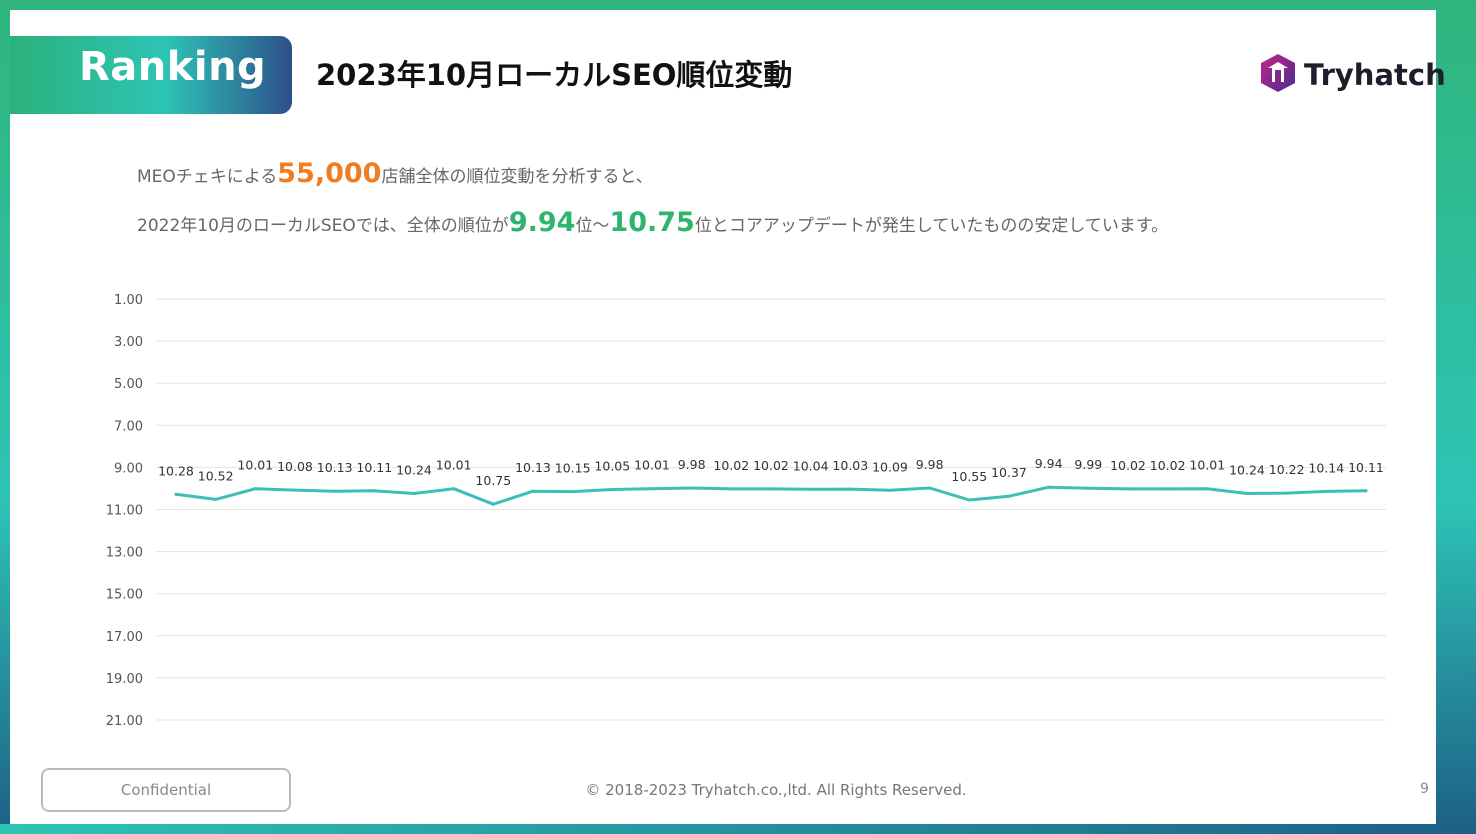  What do you see at coordinates (811, 465) in the screenshot?
I see `data-label: 10.04` at bounding box center [811, 465].